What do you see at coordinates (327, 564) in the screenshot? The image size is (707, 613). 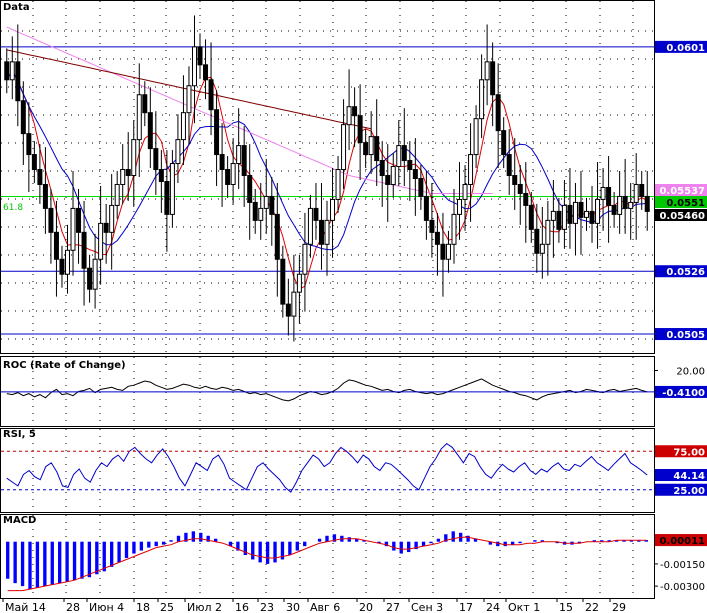 I see `macd-signal-line` at bounding box center [327, 564].